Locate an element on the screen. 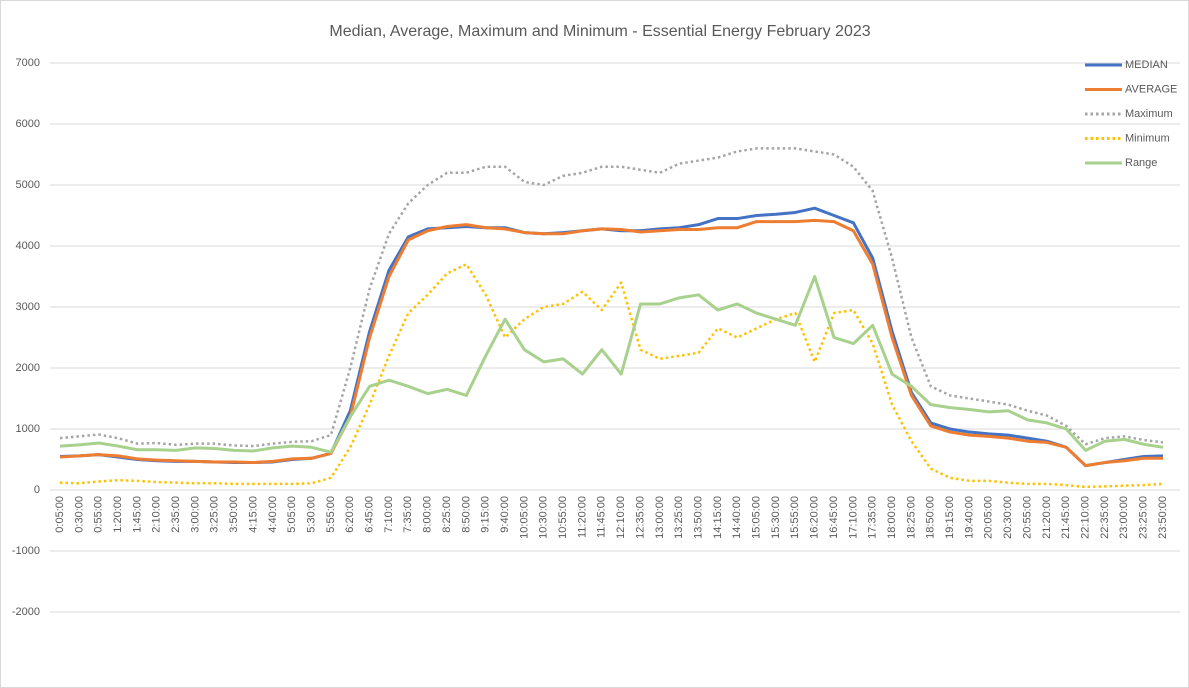  x-tick-label: 22:10:00 is located at coordinates (1086, 517).